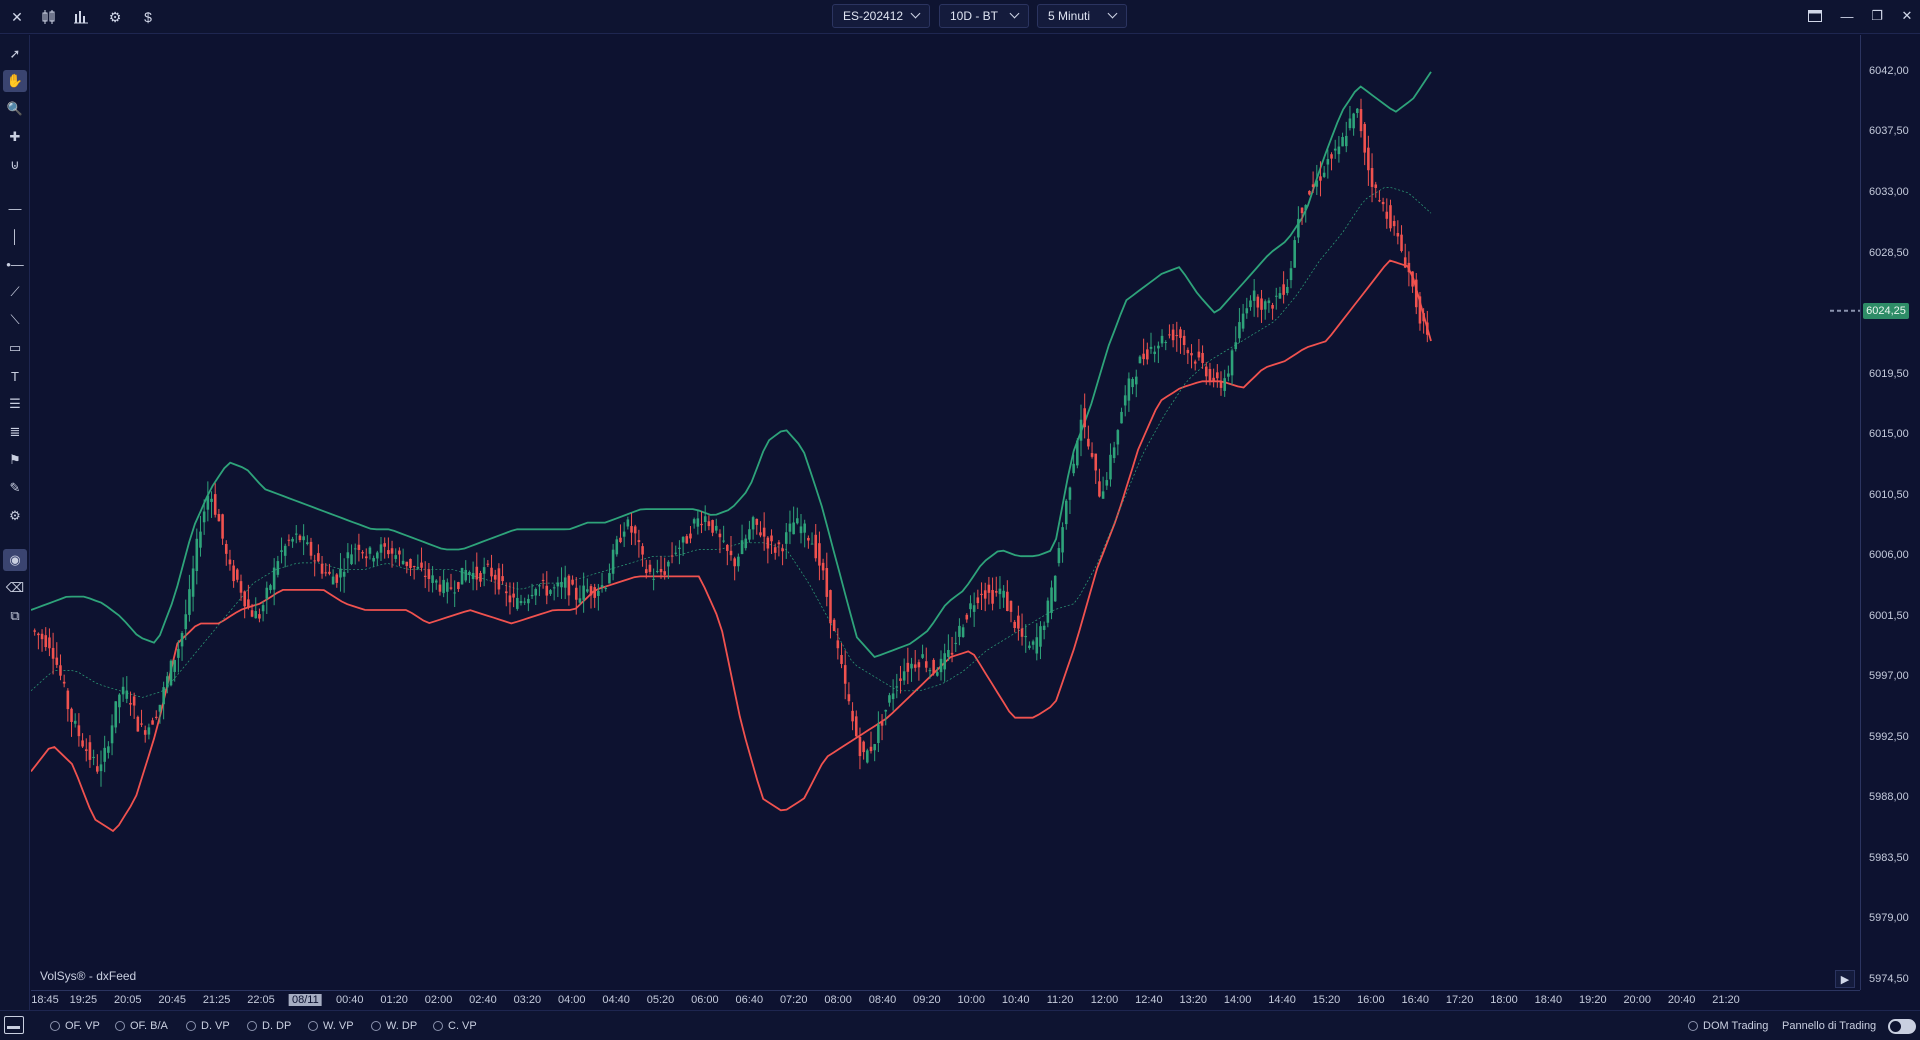  I want to click on window-close-icon: ✕, so click(1907, 15).